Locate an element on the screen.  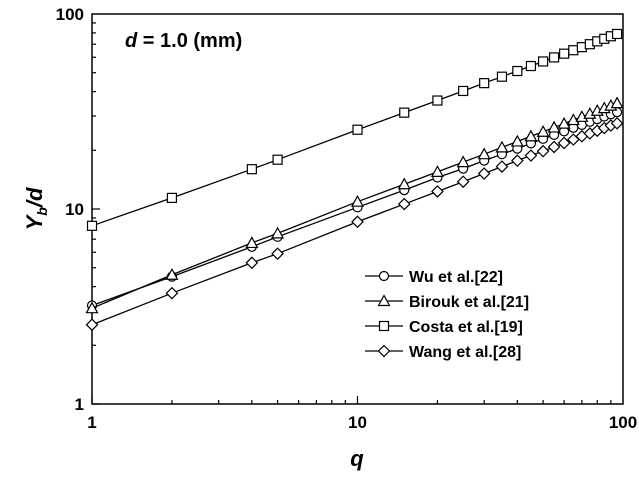
legend-entry: Birouk et al.[21] is located at coordinates (447, 302).